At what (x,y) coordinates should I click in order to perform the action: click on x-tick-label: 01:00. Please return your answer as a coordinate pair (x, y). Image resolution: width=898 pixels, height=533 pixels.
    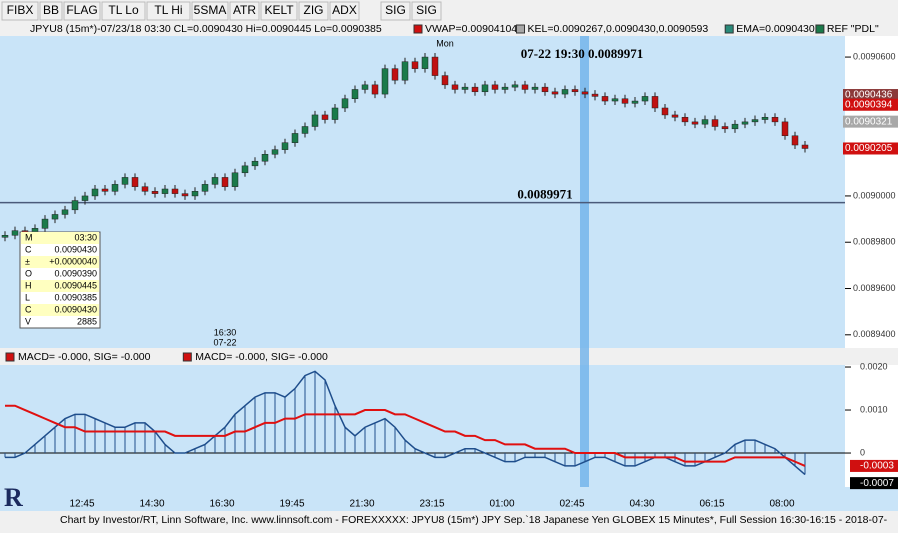
    Looking at the image, I should click on (501, 504).